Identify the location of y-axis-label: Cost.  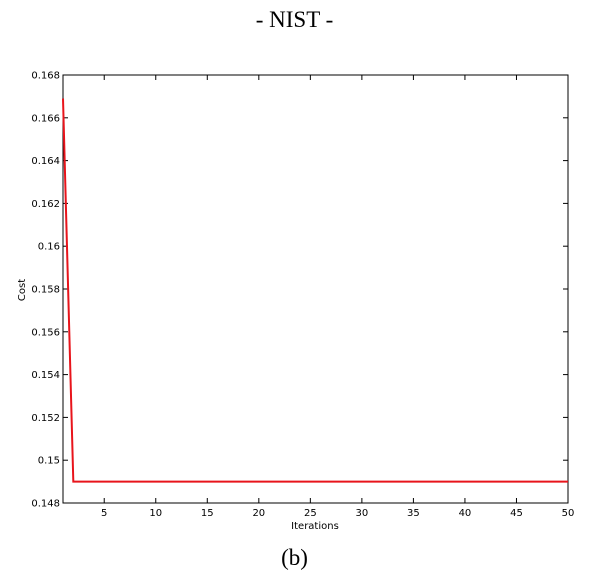
(22, 290).